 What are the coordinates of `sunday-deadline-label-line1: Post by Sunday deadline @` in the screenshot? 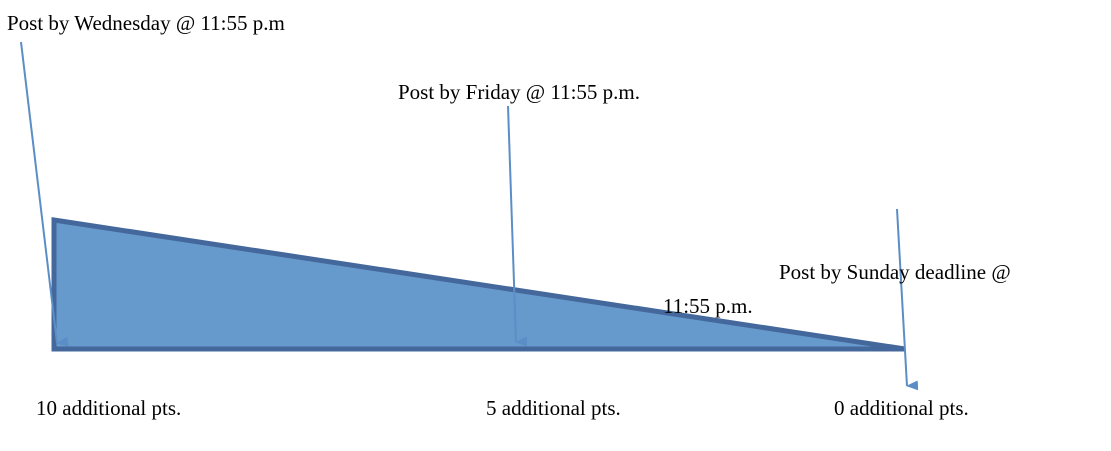 It's located at (895, 272).